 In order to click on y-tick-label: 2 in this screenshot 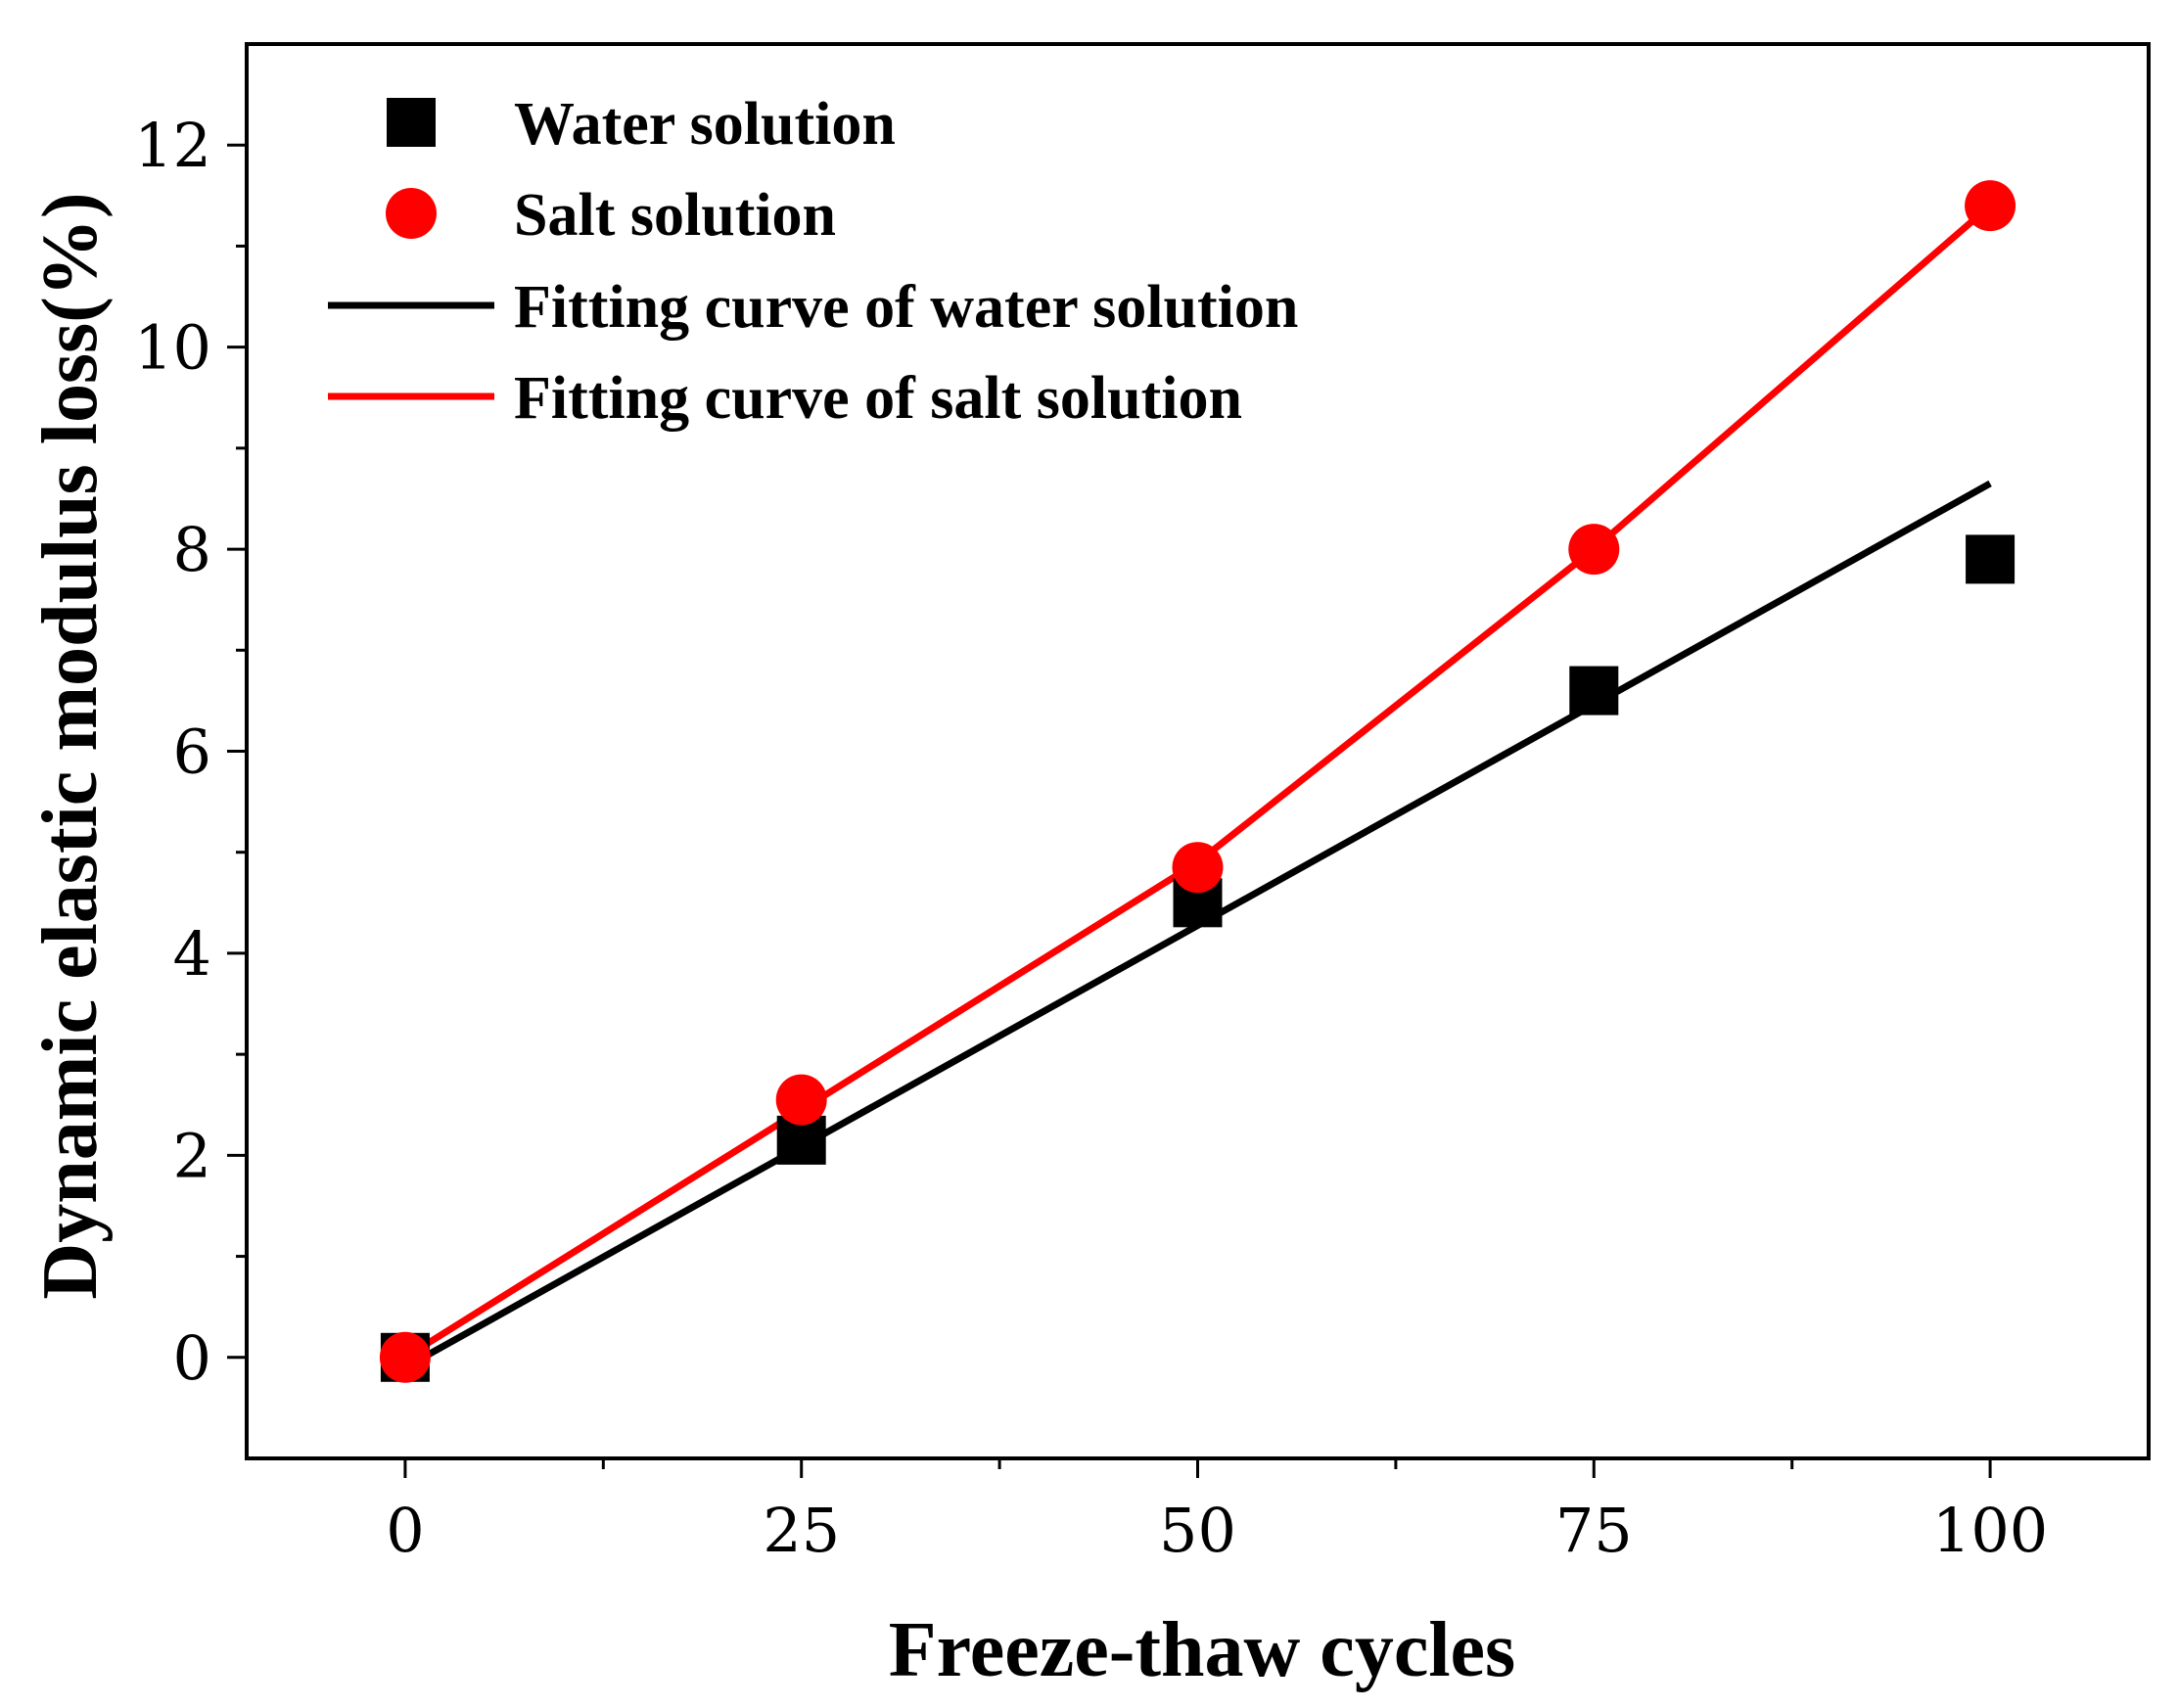, I will do `click(192, 1155)`.